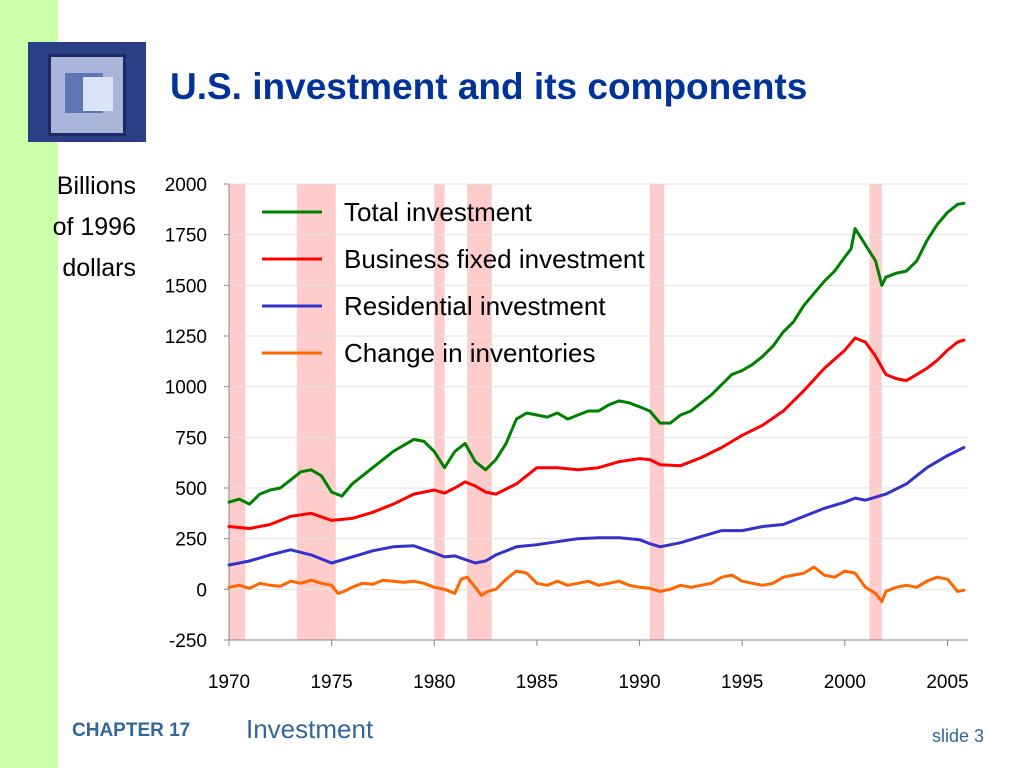 This screenshot has height=768, width=1024. What do you see at coordinates (131, 730) in the screenshot?
I see `footer-chapter-label: CHAPTER 17` at bounding box center [131, 730].